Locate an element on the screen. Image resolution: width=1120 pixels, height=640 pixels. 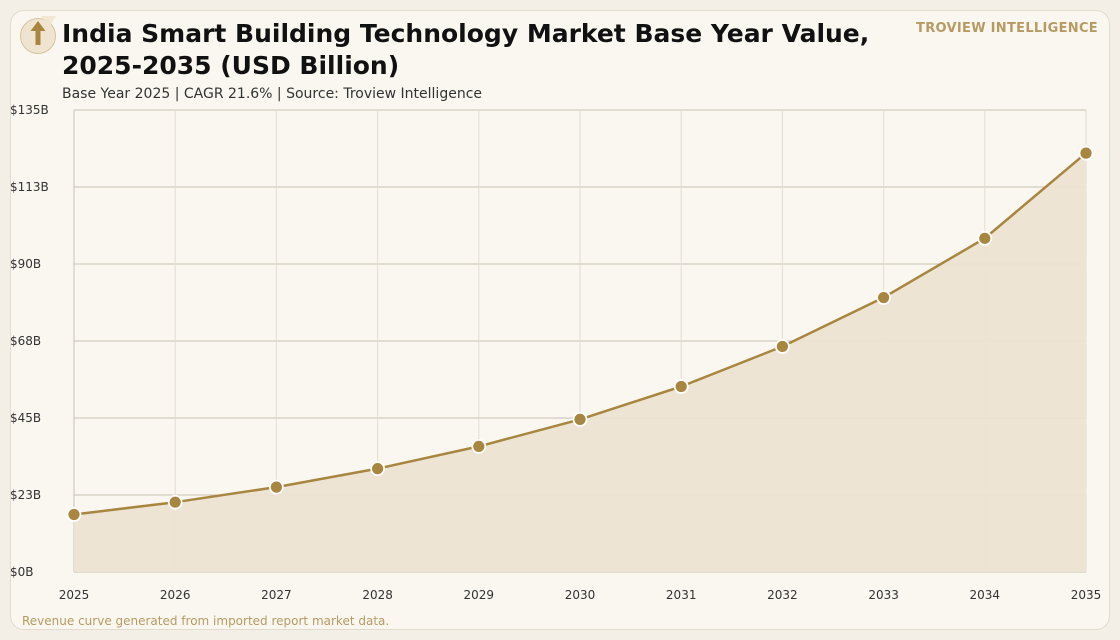
x-tick-label: 2026 is located at coordinates (175, 595).